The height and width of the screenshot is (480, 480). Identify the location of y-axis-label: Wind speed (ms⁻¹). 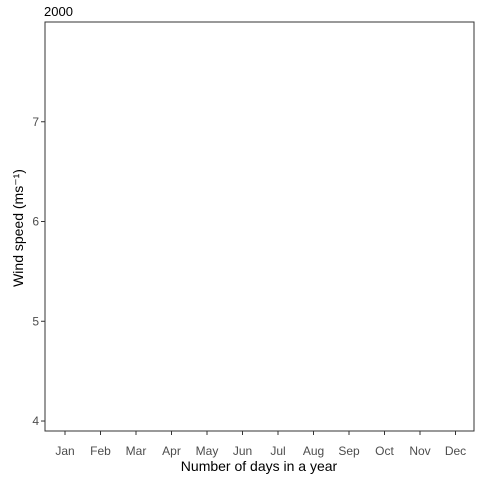
(18, 228).